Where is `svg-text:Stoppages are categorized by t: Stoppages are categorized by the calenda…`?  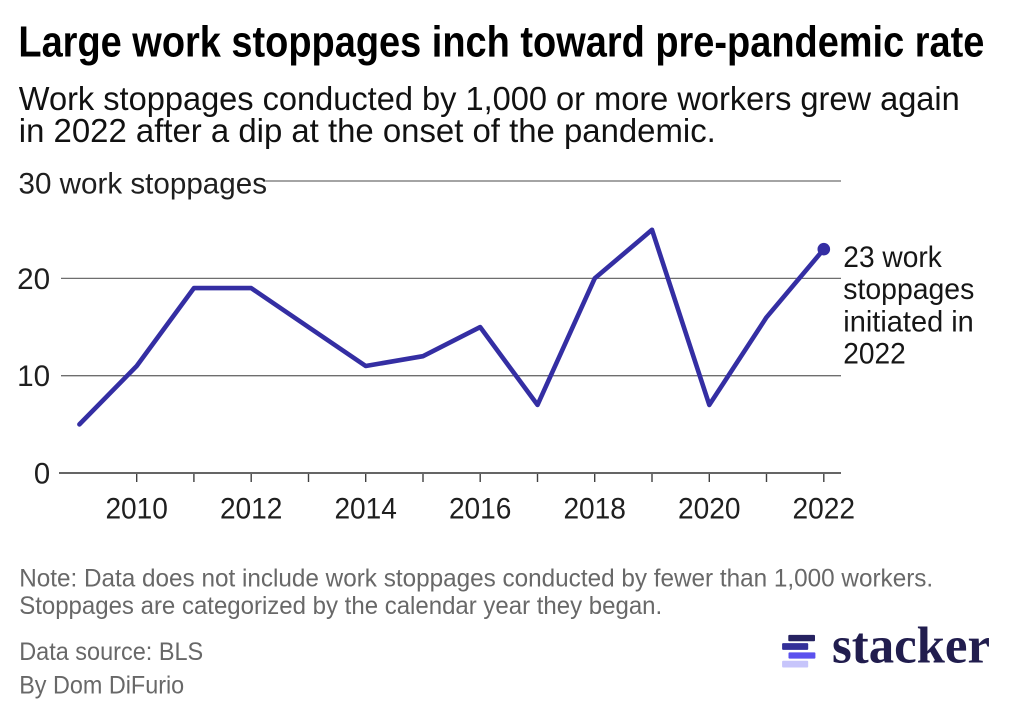 svg-text:Stoppages are categorized by t: Stoppages are categorized by the calenda… is located at coordinates (340, 606).